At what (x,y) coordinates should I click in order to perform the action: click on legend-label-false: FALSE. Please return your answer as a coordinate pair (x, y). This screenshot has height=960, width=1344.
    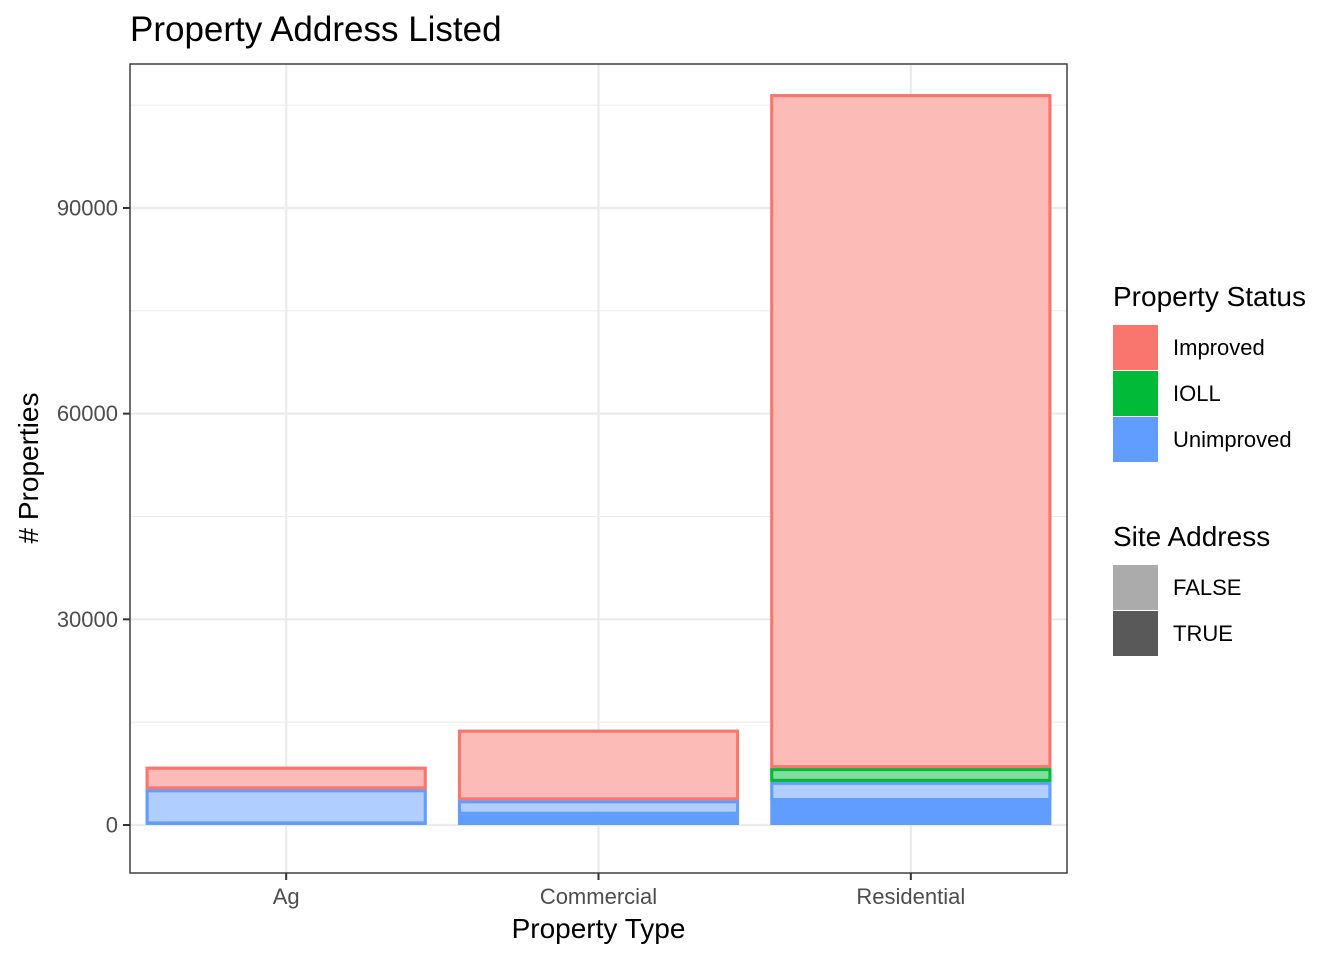
    Looking at the image, I should click on (1207, 587).